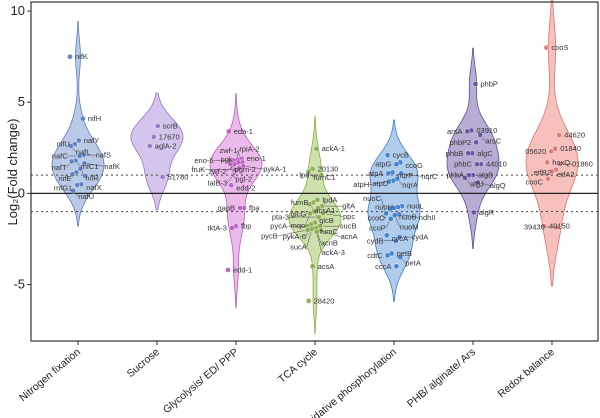  Describe the element at coordinates (169, 136) in the screenshot. I see `point-label: 17670` at that location.